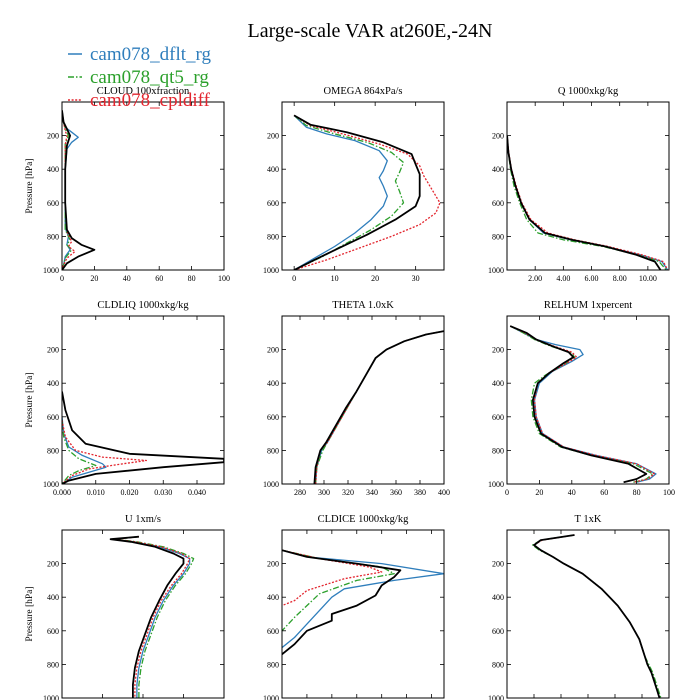 The height and width of the screenshot is (700, 700). What do you see at coordinates (149, 77) in the screenshot?
I see `legend-entry: cam078_qt5_rg` at bounding box center [149, 77].